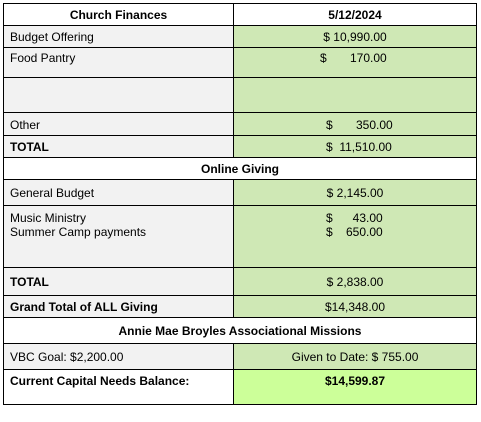  What do you see at coordinates (355, 356) in the screenshot?
I see `given-to-date-label: Given to Date: $ 755.00` at bounding box center [355, 356].